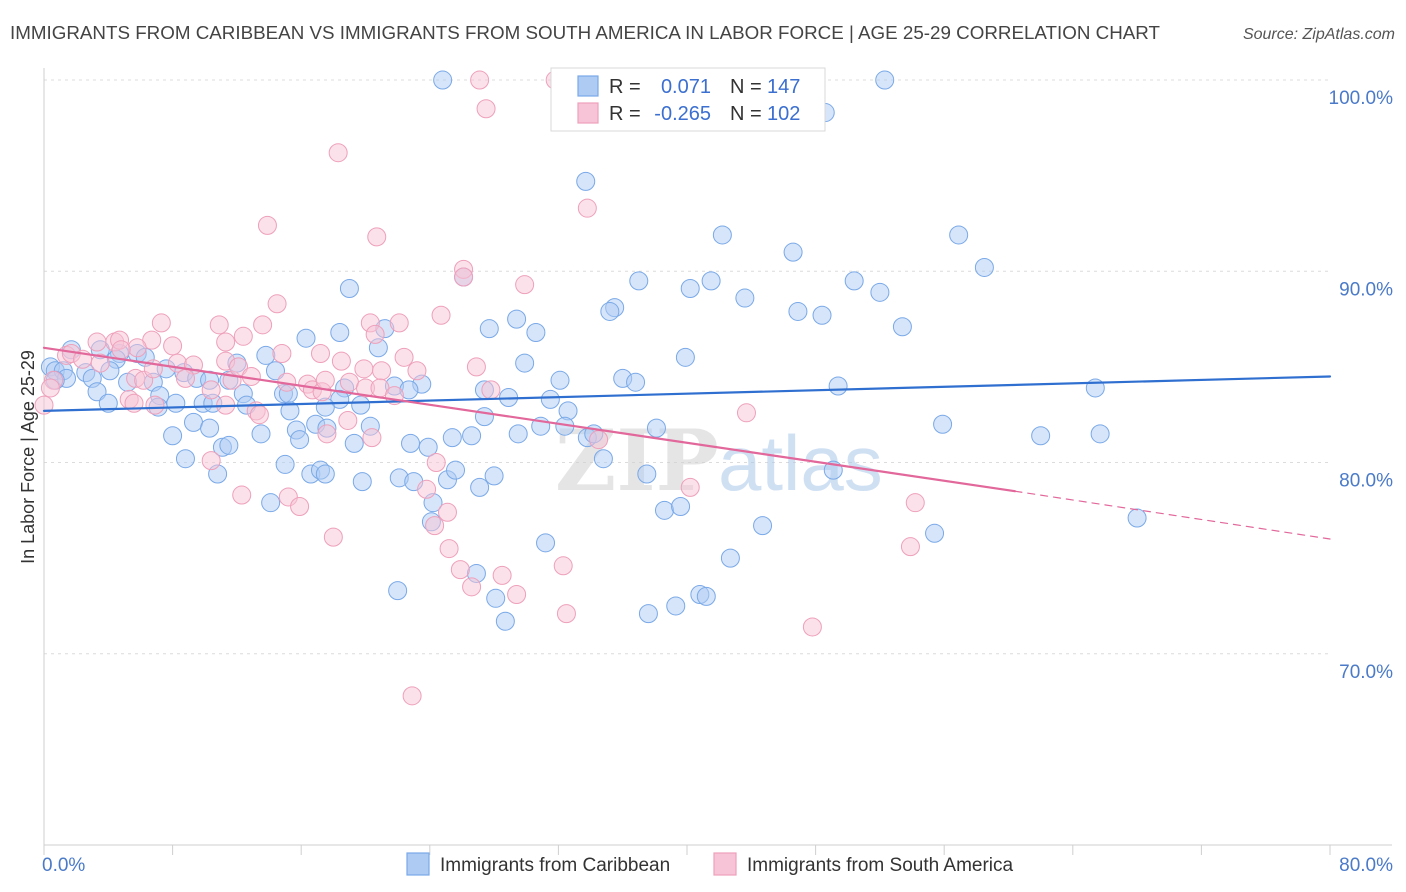  What do you see at coordinates (783, 87) in the screenshot?
I see `caribbean-n-value: 147` at bounding box center [783, 87].